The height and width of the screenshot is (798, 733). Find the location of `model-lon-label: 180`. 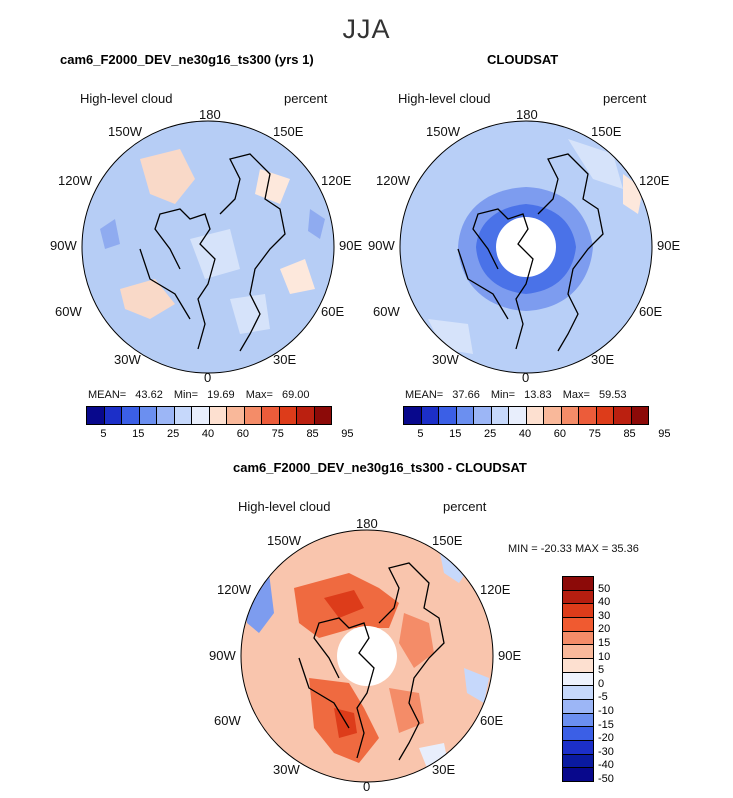

model-lon-label: 180 is located at coordinates (210, 114).